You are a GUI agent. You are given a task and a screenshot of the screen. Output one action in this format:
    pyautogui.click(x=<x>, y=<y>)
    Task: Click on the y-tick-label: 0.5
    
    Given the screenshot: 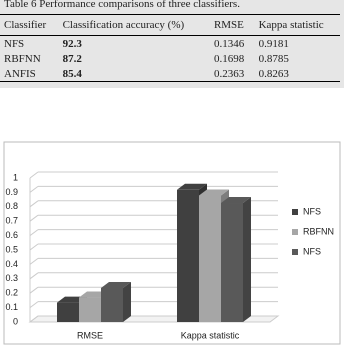 What is the action you would take?
    pyautogui.click(x=11, y=249)
    